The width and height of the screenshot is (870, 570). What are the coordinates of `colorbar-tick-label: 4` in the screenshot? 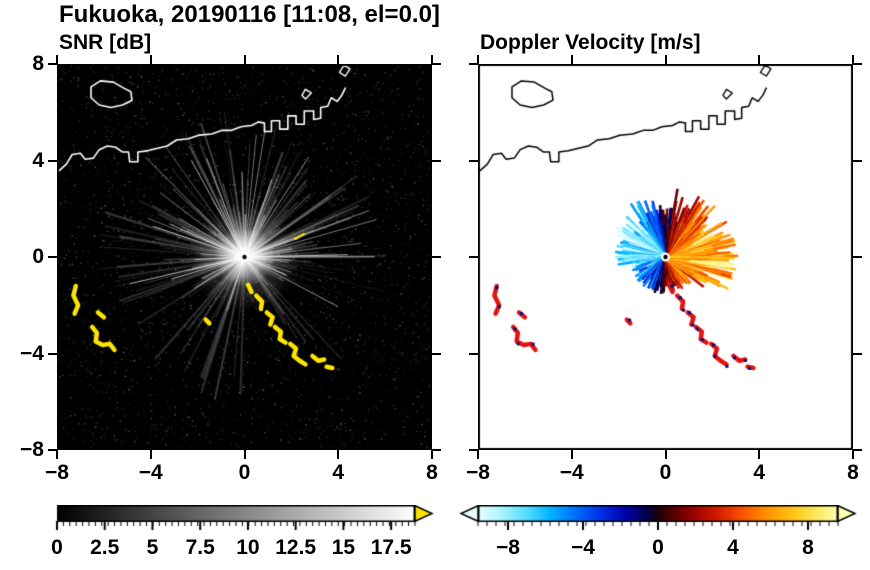 It's located at (733, 547).